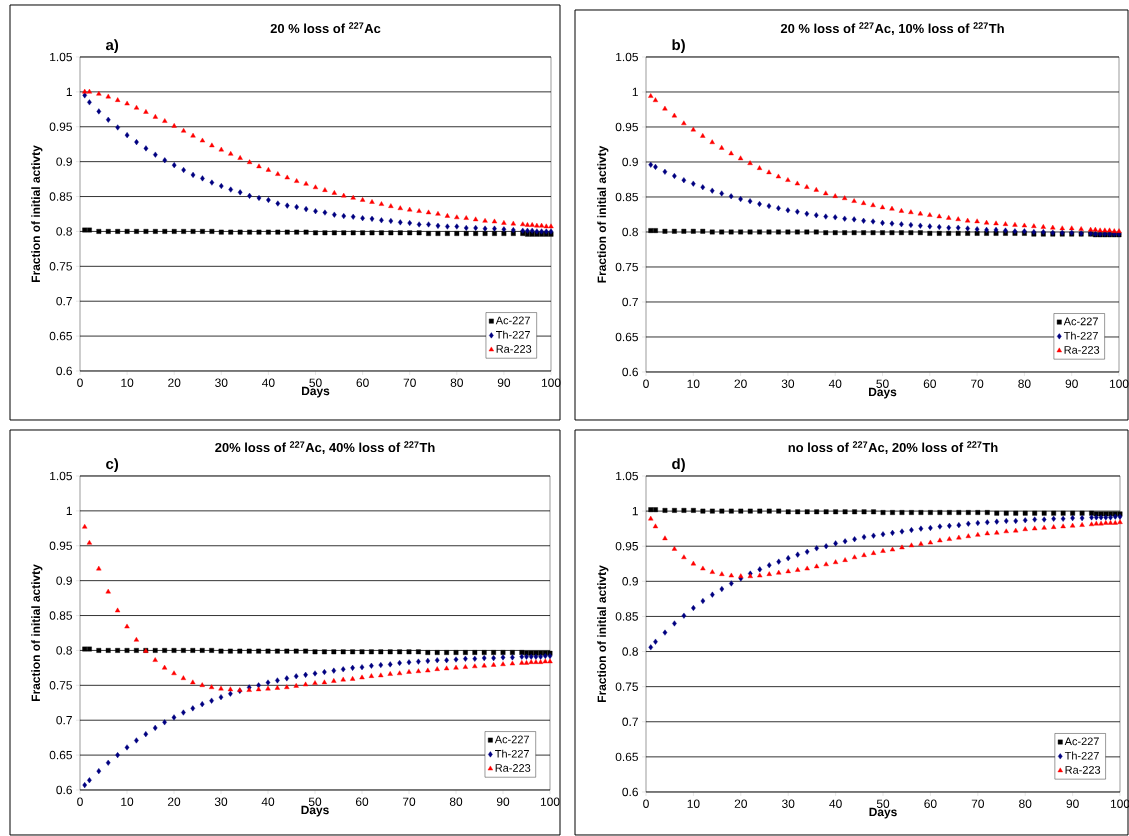 This screenshot has height=836, width=1129. I want to click on chart-title: 20% loss of $^{227}$Ac, 40% loss of $^{227}$Th, so click(325, 447).